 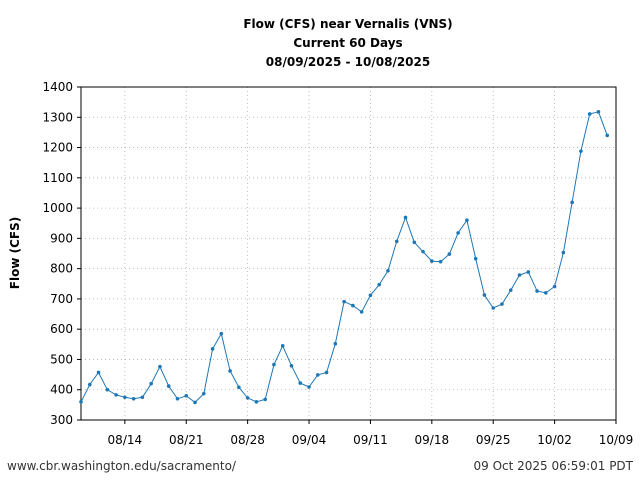 What do you see at coordinates (57, 148) in the screenshot?
I see `y-tick-label: 1200` at bounding box center [57, 148].